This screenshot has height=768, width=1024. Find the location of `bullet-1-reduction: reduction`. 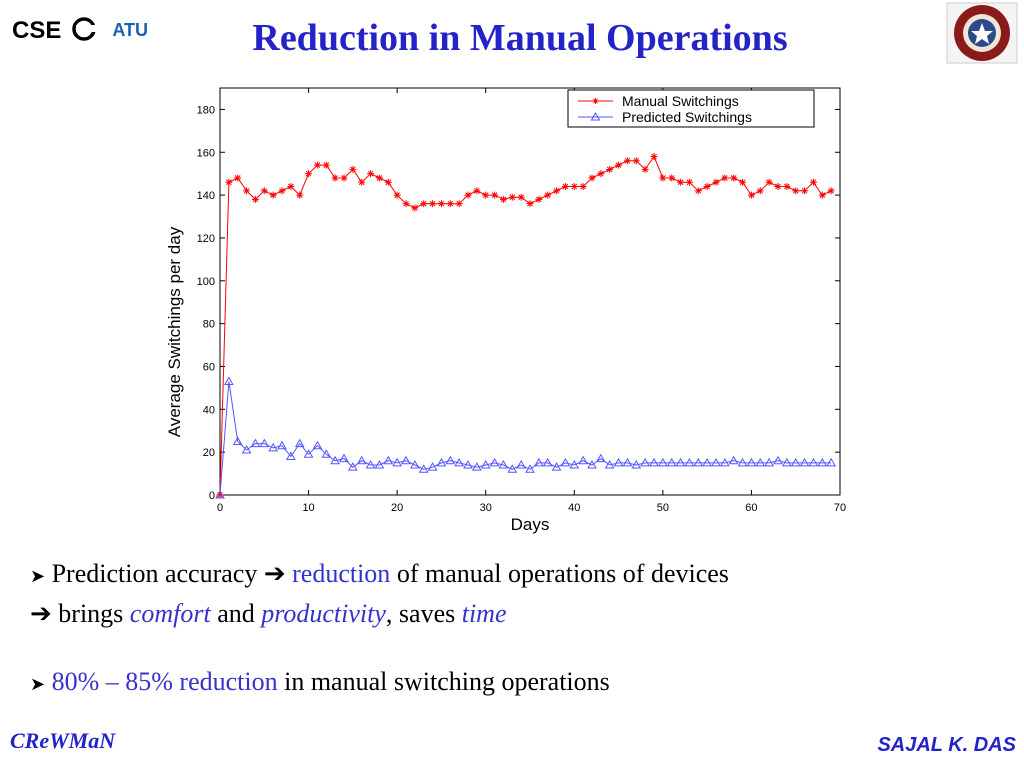

bullet-1-reduction: reduction is located at coordinates (341, 573).